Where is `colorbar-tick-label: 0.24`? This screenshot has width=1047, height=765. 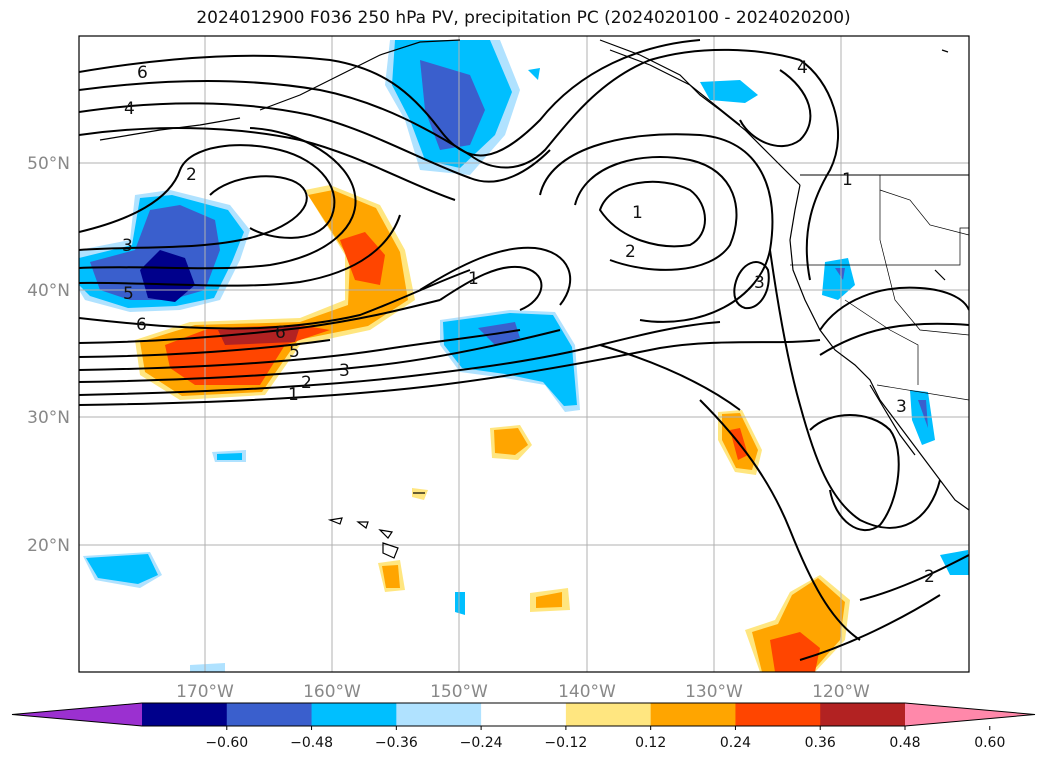
colorbar-tick-label: 0.24 is located at coordinates (735, 743).